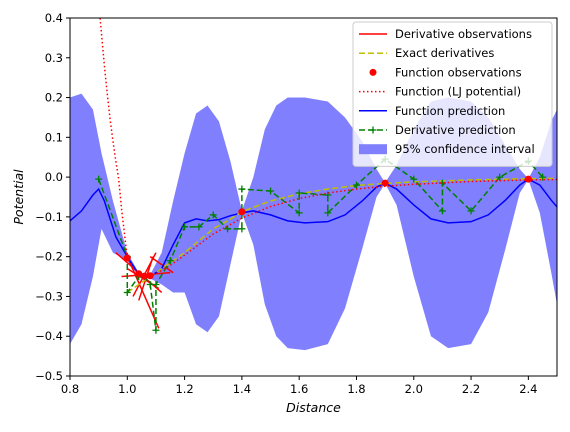 The width and height of the screenshot is (570, 432). Describe the element at coordinates (70, 389) in the screenshot. I see `x-tick-label: 0.8` at that location.